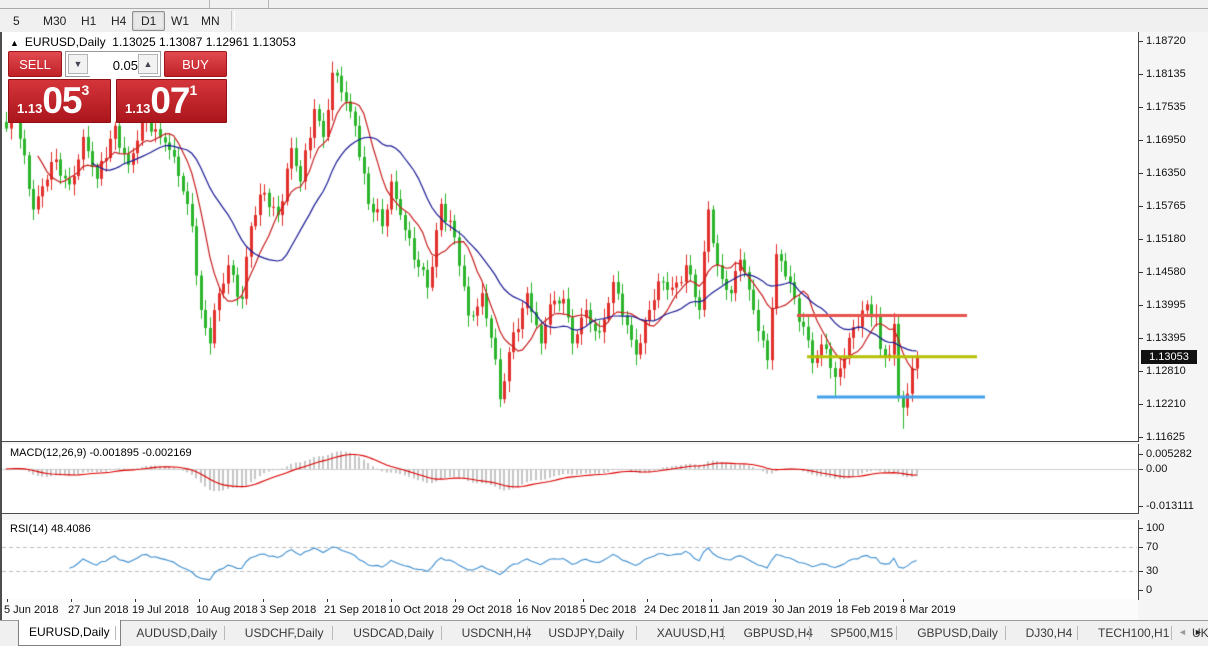 Image resolution: width=1208 pixels, height=646 pixels. I want to click on buy-price-button: 1.13071, so click(171, 101).